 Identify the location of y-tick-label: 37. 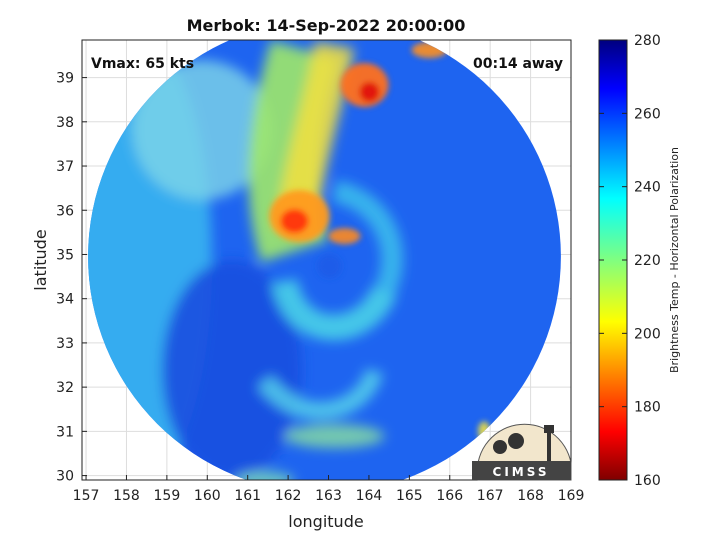
(65, 167).